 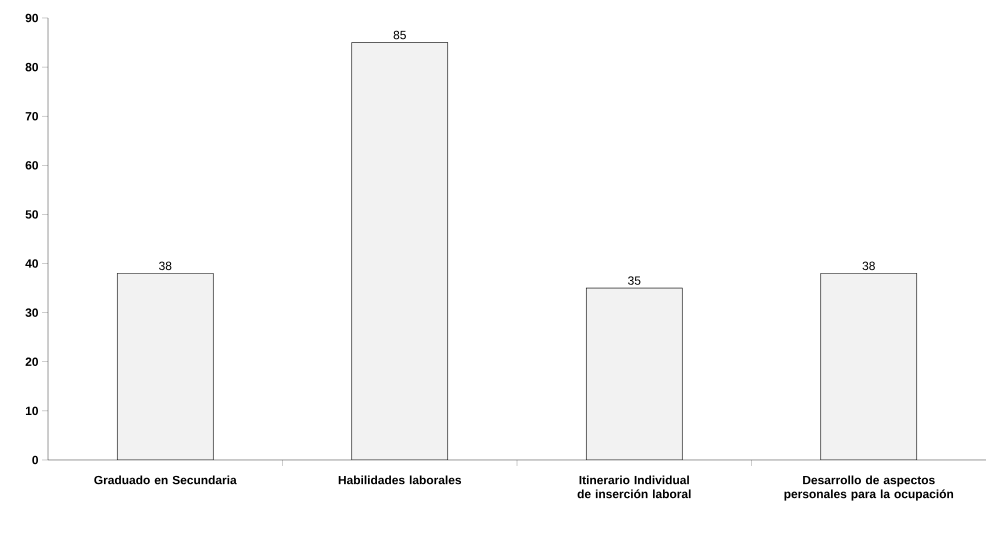 I want to click on y-tick-label: 50, so click(x=32, y=214).